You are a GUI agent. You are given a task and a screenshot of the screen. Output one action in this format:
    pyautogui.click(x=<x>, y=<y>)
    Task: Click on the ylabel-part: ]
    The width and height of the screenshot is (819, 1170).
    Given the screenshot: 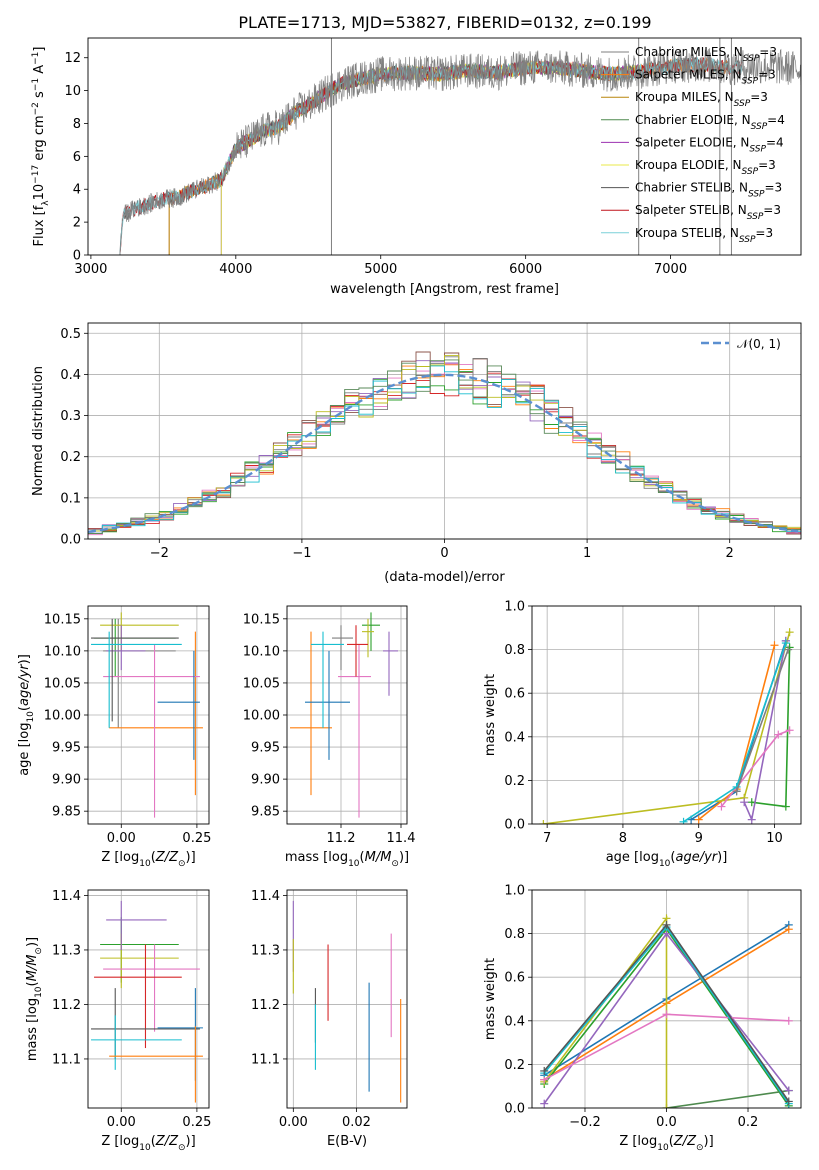 What is the action you would take?
    pyautogui.click(x=39, y=49)
    